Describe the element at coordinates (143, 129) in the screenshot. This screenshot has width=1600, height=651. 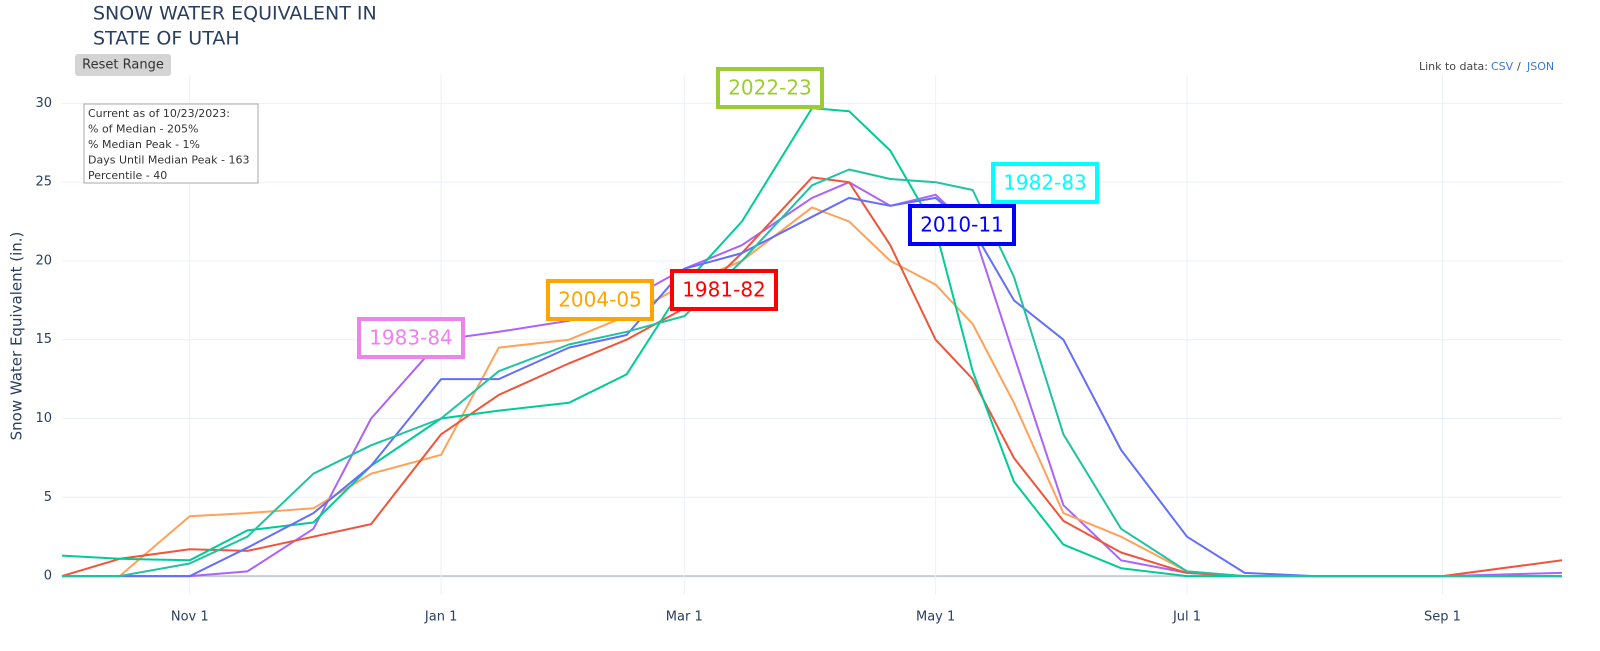
I see `info-line: % of Median - 205%` at that location.